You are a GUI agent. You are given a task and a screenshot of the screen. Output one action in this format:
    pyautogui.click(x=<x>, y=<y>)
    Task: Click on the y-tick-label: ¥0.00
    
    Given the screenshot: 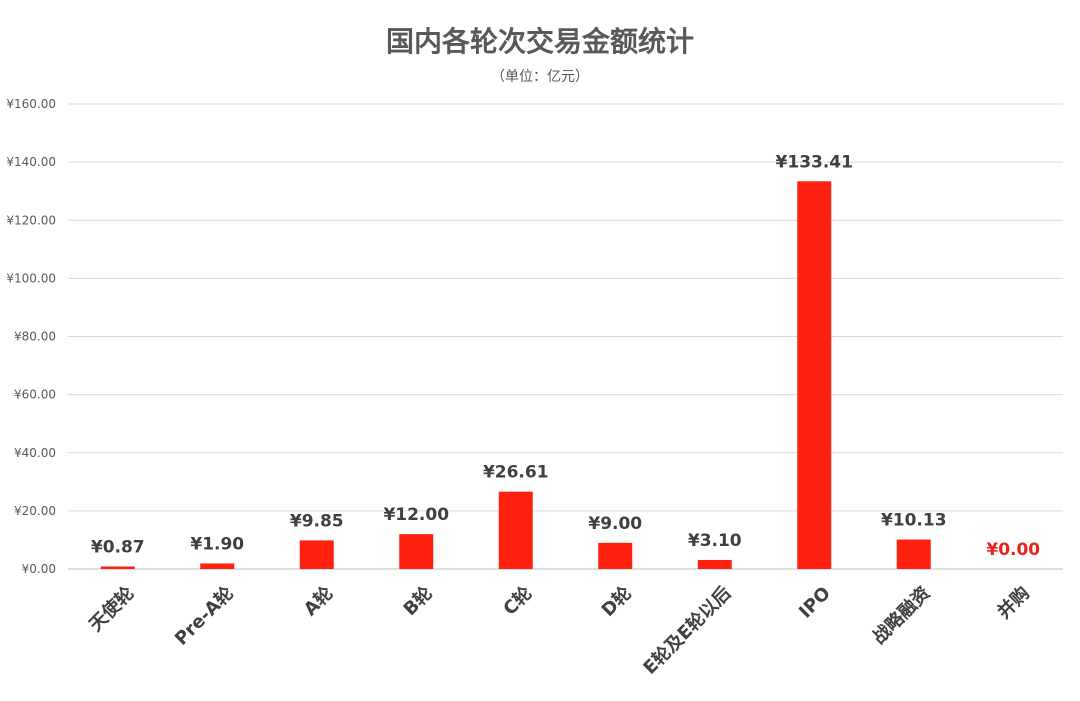 What is the action you would take?
    pyautogui.click(x=39, y=569)
    